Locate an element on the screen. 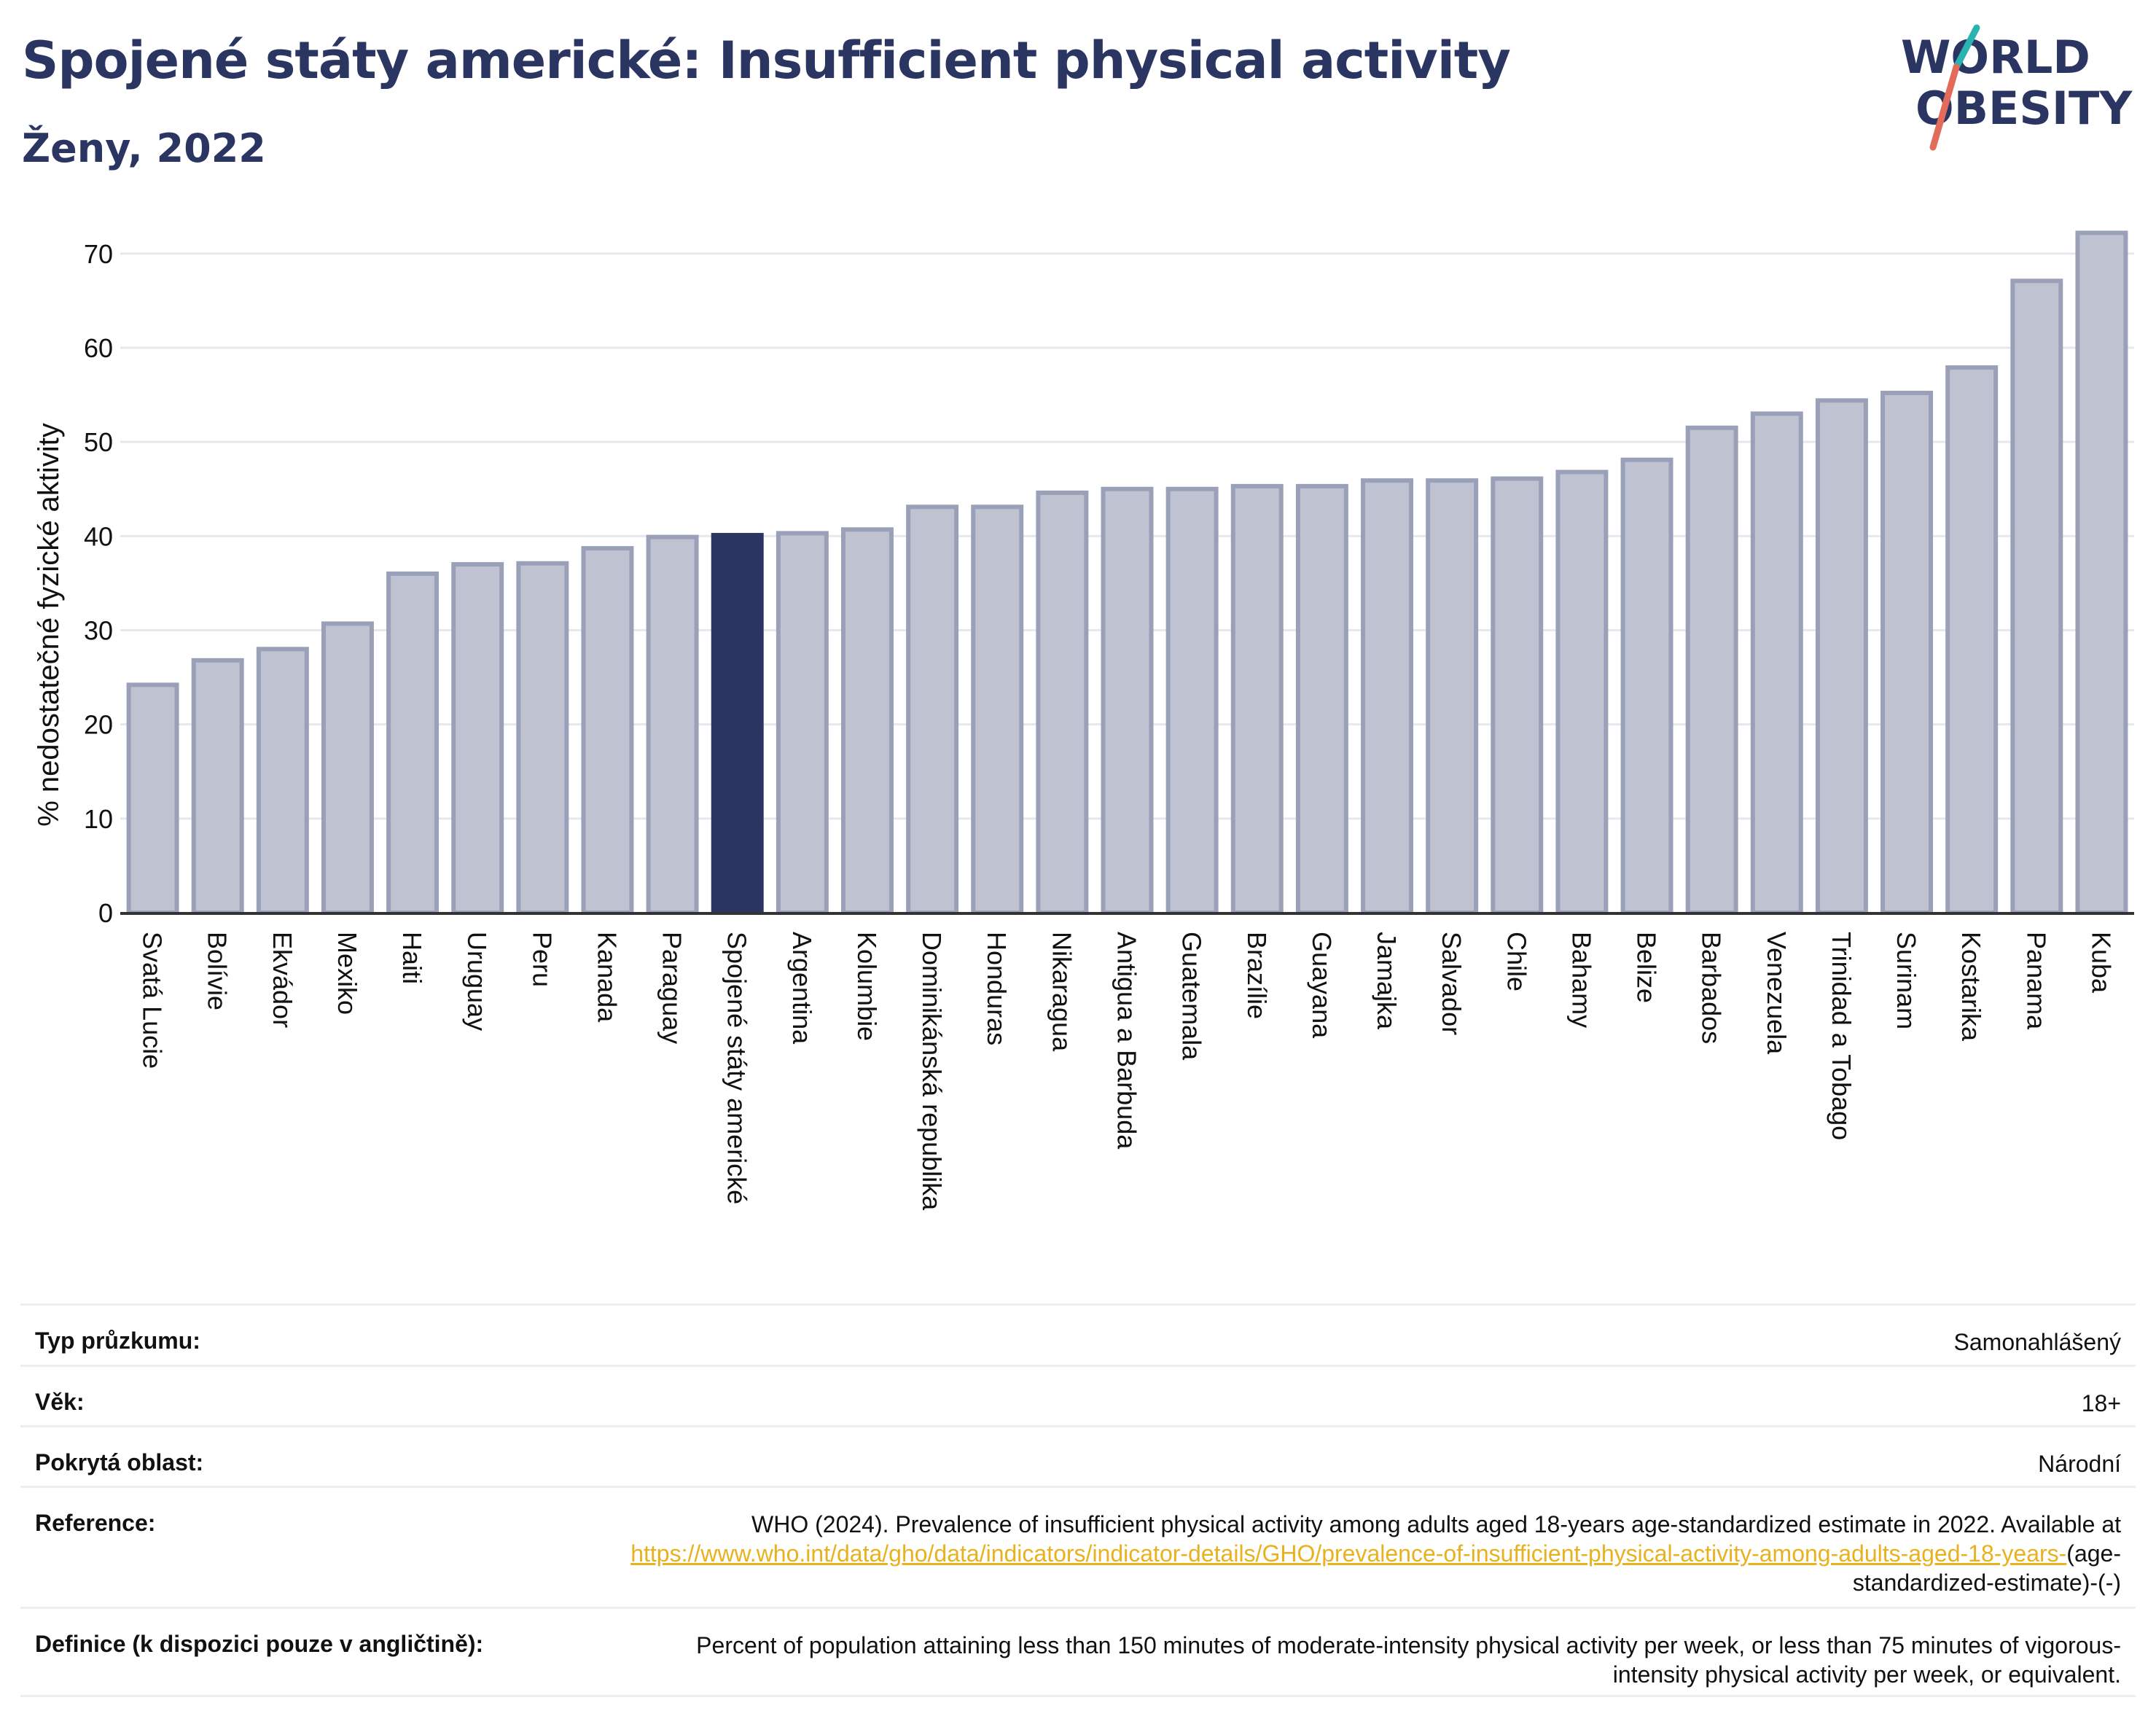 This screenshot has width=2156, height=1735. x-tick-label: Kostarika is located at coordinates (1971, 987).